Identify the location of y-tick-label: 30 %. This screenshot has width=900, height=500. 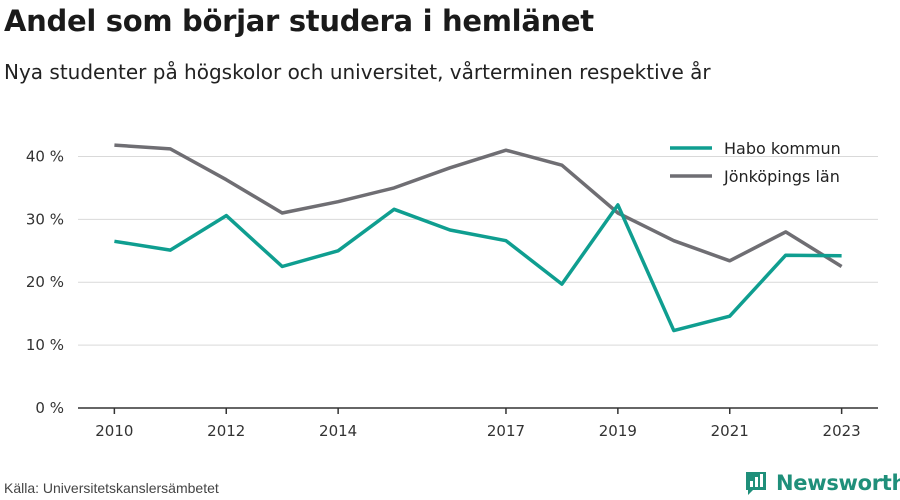
(45, 219).